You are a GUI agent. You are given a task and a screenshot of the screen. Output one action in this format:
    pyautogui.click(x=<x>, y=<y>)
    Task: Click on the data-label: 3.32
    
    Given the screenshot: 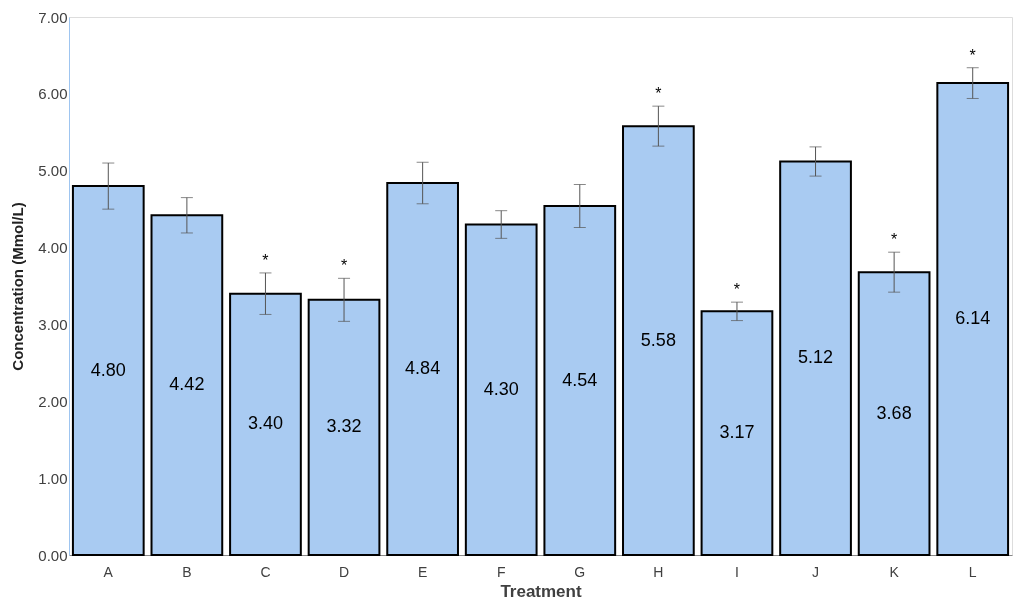 What is the action you would take?
    pyautogui.click(x=344, y=426)
    